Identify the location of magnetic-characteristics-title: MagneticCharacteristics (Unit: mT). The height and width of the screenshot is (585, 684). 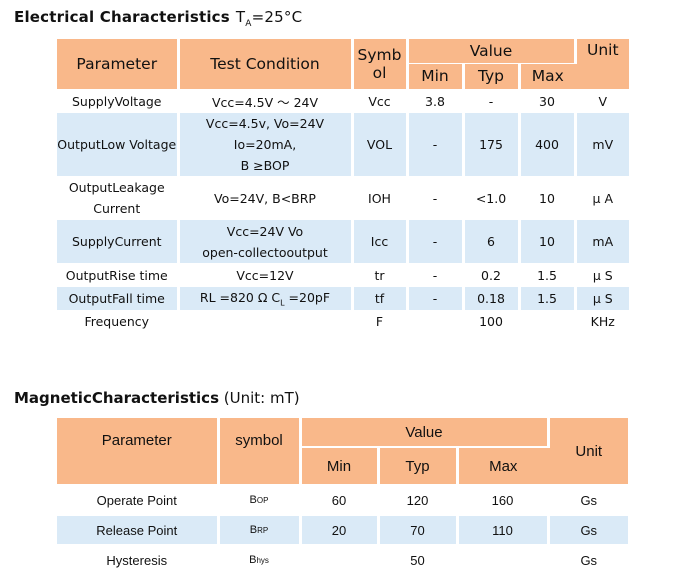
(157, 398).